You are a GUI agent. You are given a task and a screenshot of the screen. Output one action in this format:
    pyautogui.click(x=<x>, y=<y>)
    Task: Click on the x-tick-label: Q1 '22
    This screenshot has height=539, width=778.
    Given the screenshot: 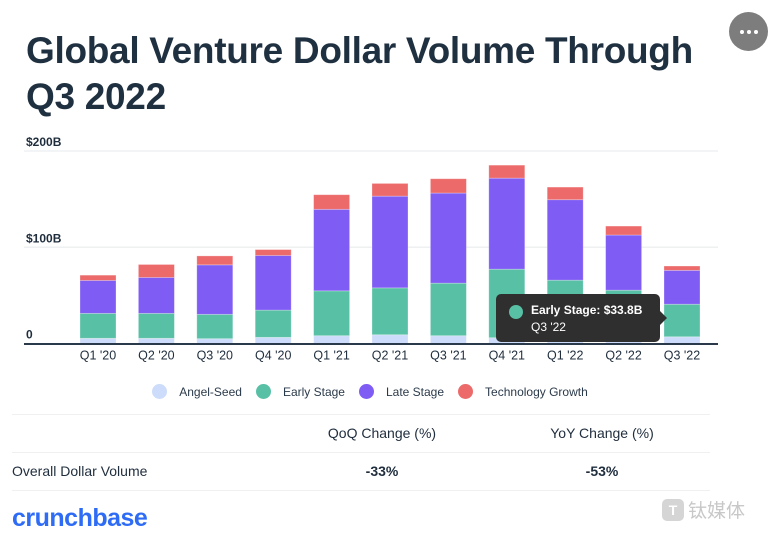 What is the action you would take?
    pyautogui.click(x=565, y=356)
    